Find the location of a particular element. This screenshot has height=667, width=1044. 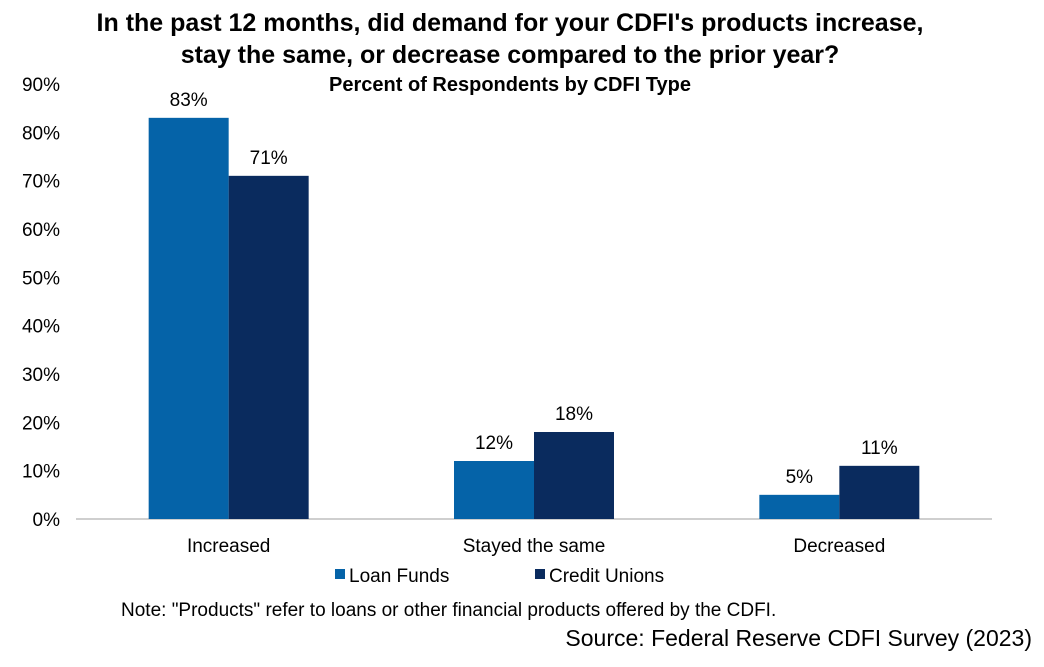

data-label: 5% is located at coordinates (800, 477).